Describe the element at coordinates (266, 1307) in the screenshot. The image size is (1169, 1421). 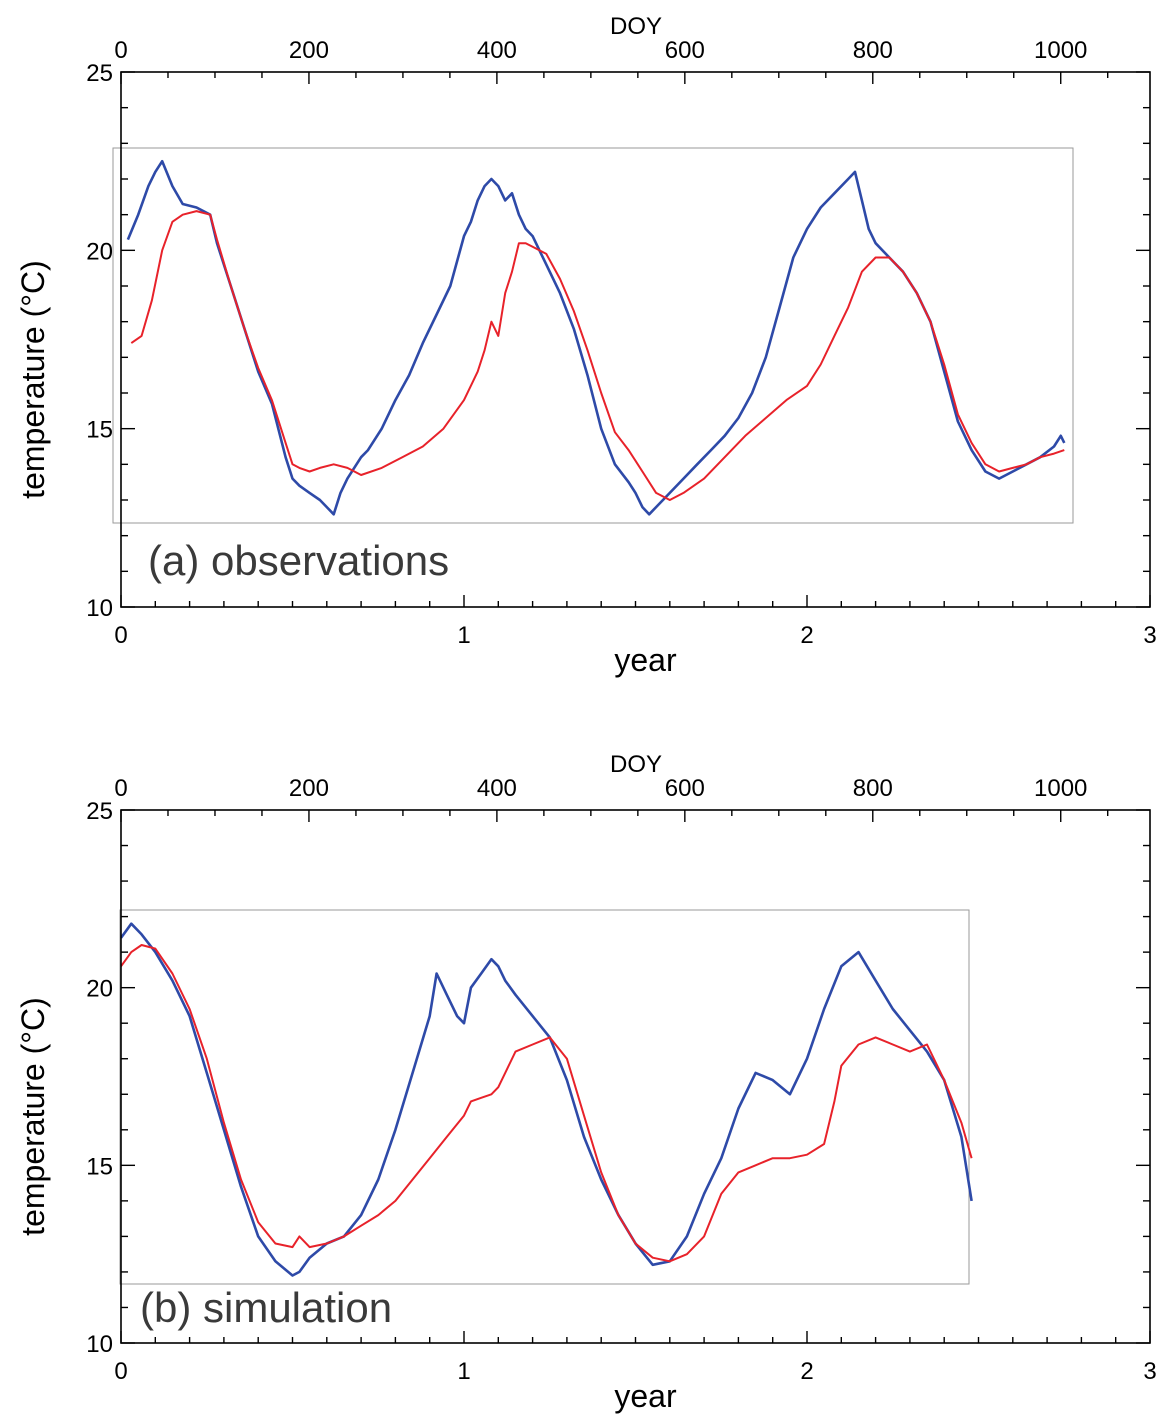
I see `panel-label: (b) simulation` at that location.